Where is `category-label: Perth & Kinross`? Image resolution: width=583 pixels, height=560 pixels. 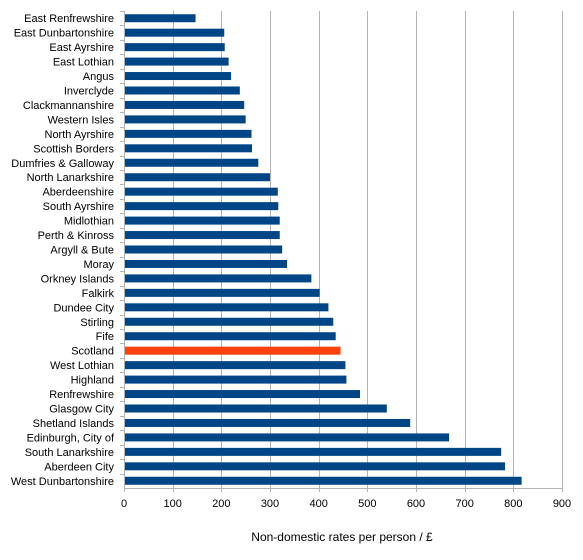 category-label: Perth & Kinross is located at coordinates (76, 236).